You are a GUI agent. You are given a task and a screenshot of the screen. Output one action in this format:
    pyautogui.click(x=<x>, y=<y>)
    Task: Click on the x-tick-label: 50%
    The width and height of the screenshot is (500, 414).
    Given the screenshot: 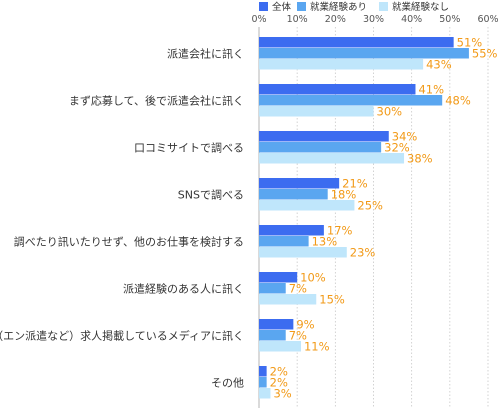 What is the action you would take?
    pyautogui.click(x=449, y=19)
    